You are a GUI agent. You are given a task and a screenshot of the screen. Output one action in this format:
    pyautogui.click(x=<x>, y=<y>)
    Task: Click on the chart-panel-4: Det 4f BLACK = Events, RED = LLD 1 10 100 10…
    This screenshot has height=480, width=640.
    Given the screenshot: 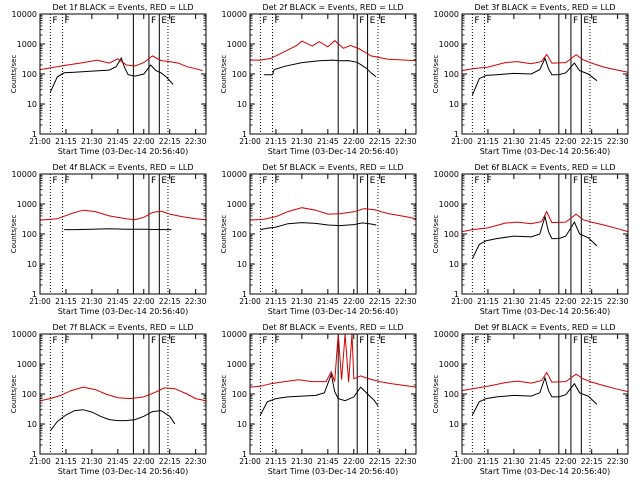 What is the action you would take?
    pyautogui.click(x=108, y=239)
    